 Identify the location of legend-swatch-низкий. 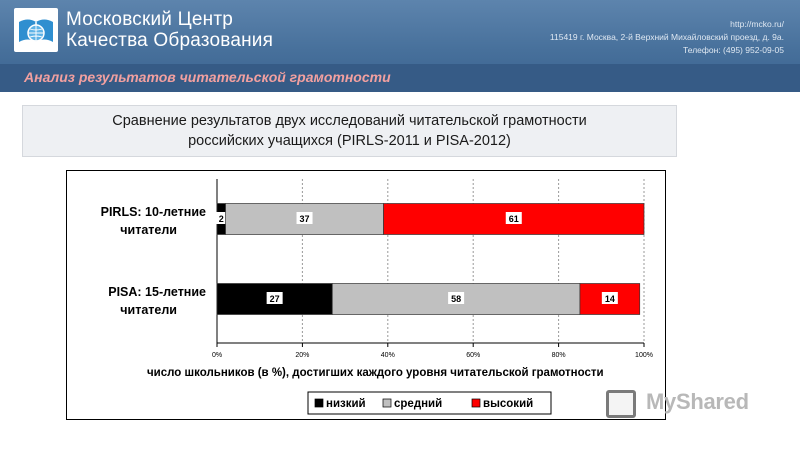
(319, 403).